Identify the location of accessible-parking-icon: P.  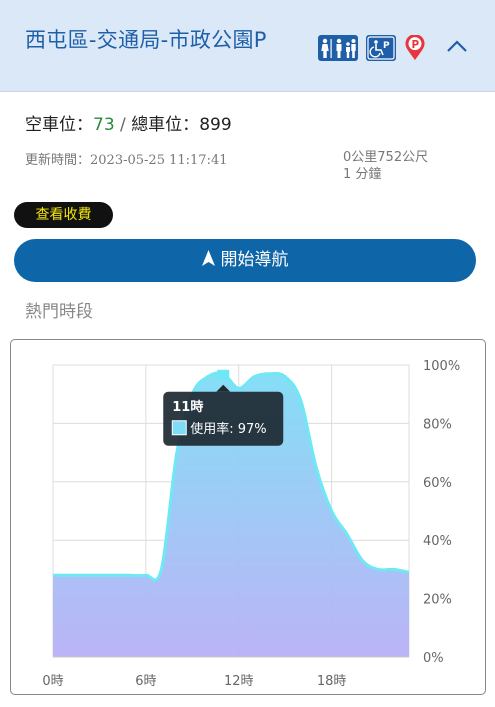
(381, 48).